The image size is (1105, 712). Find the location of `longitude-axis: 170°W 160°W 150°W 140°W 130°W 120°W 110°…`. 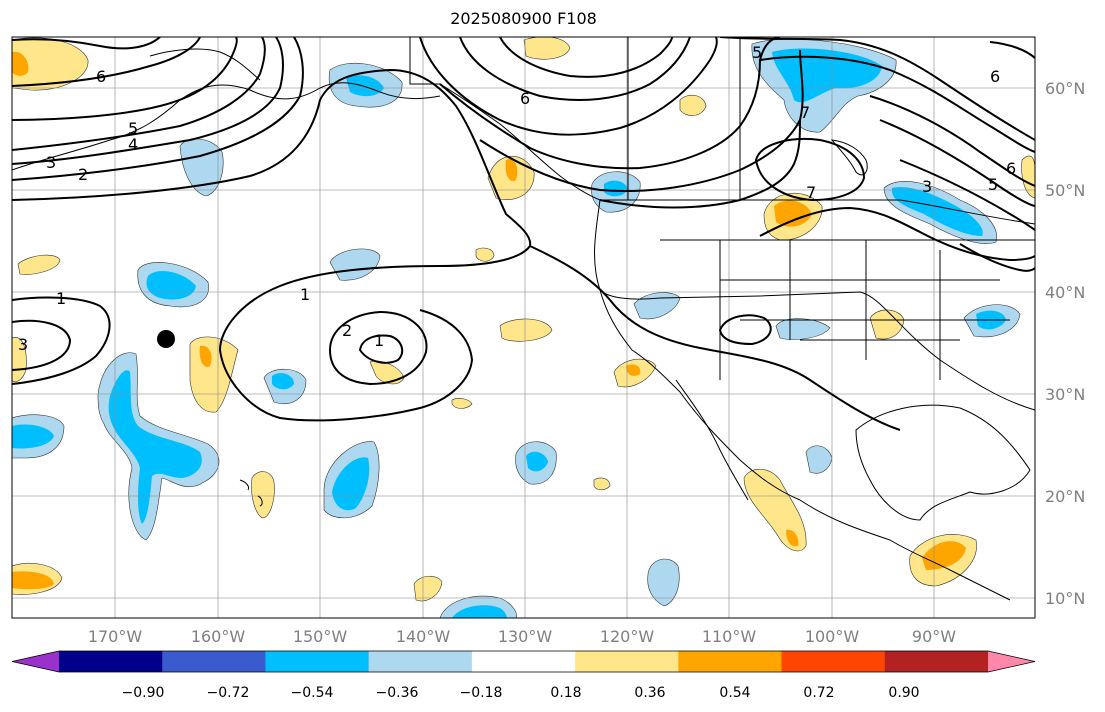

longitude-axis: 170°W 160°W 150°W 140°W 130°W 120°W 110°… is located at coordinates (522, 636).